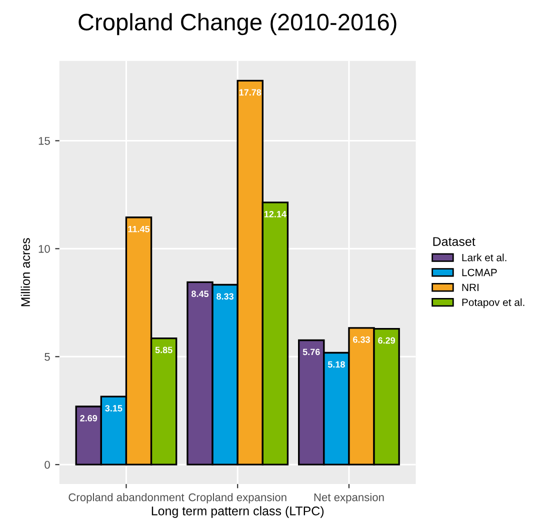 The width and height of the screenshot is (540, 529). What do you see at coordinates (361, 339) in the screenshot?
I see `data-label: 6.33` at bounding box center [361, 339].